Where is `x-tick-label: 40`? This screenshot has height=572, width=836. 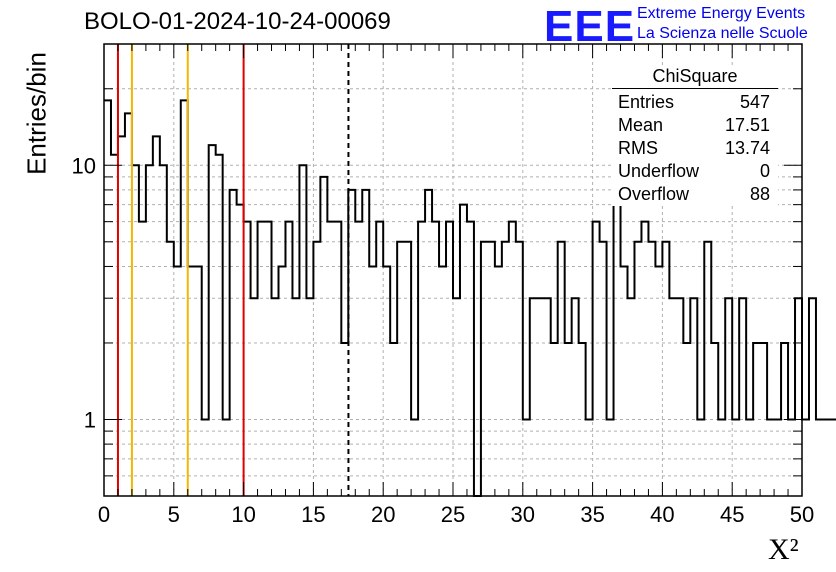
x-tick-label: 40 is located at coordinates (662, 514).